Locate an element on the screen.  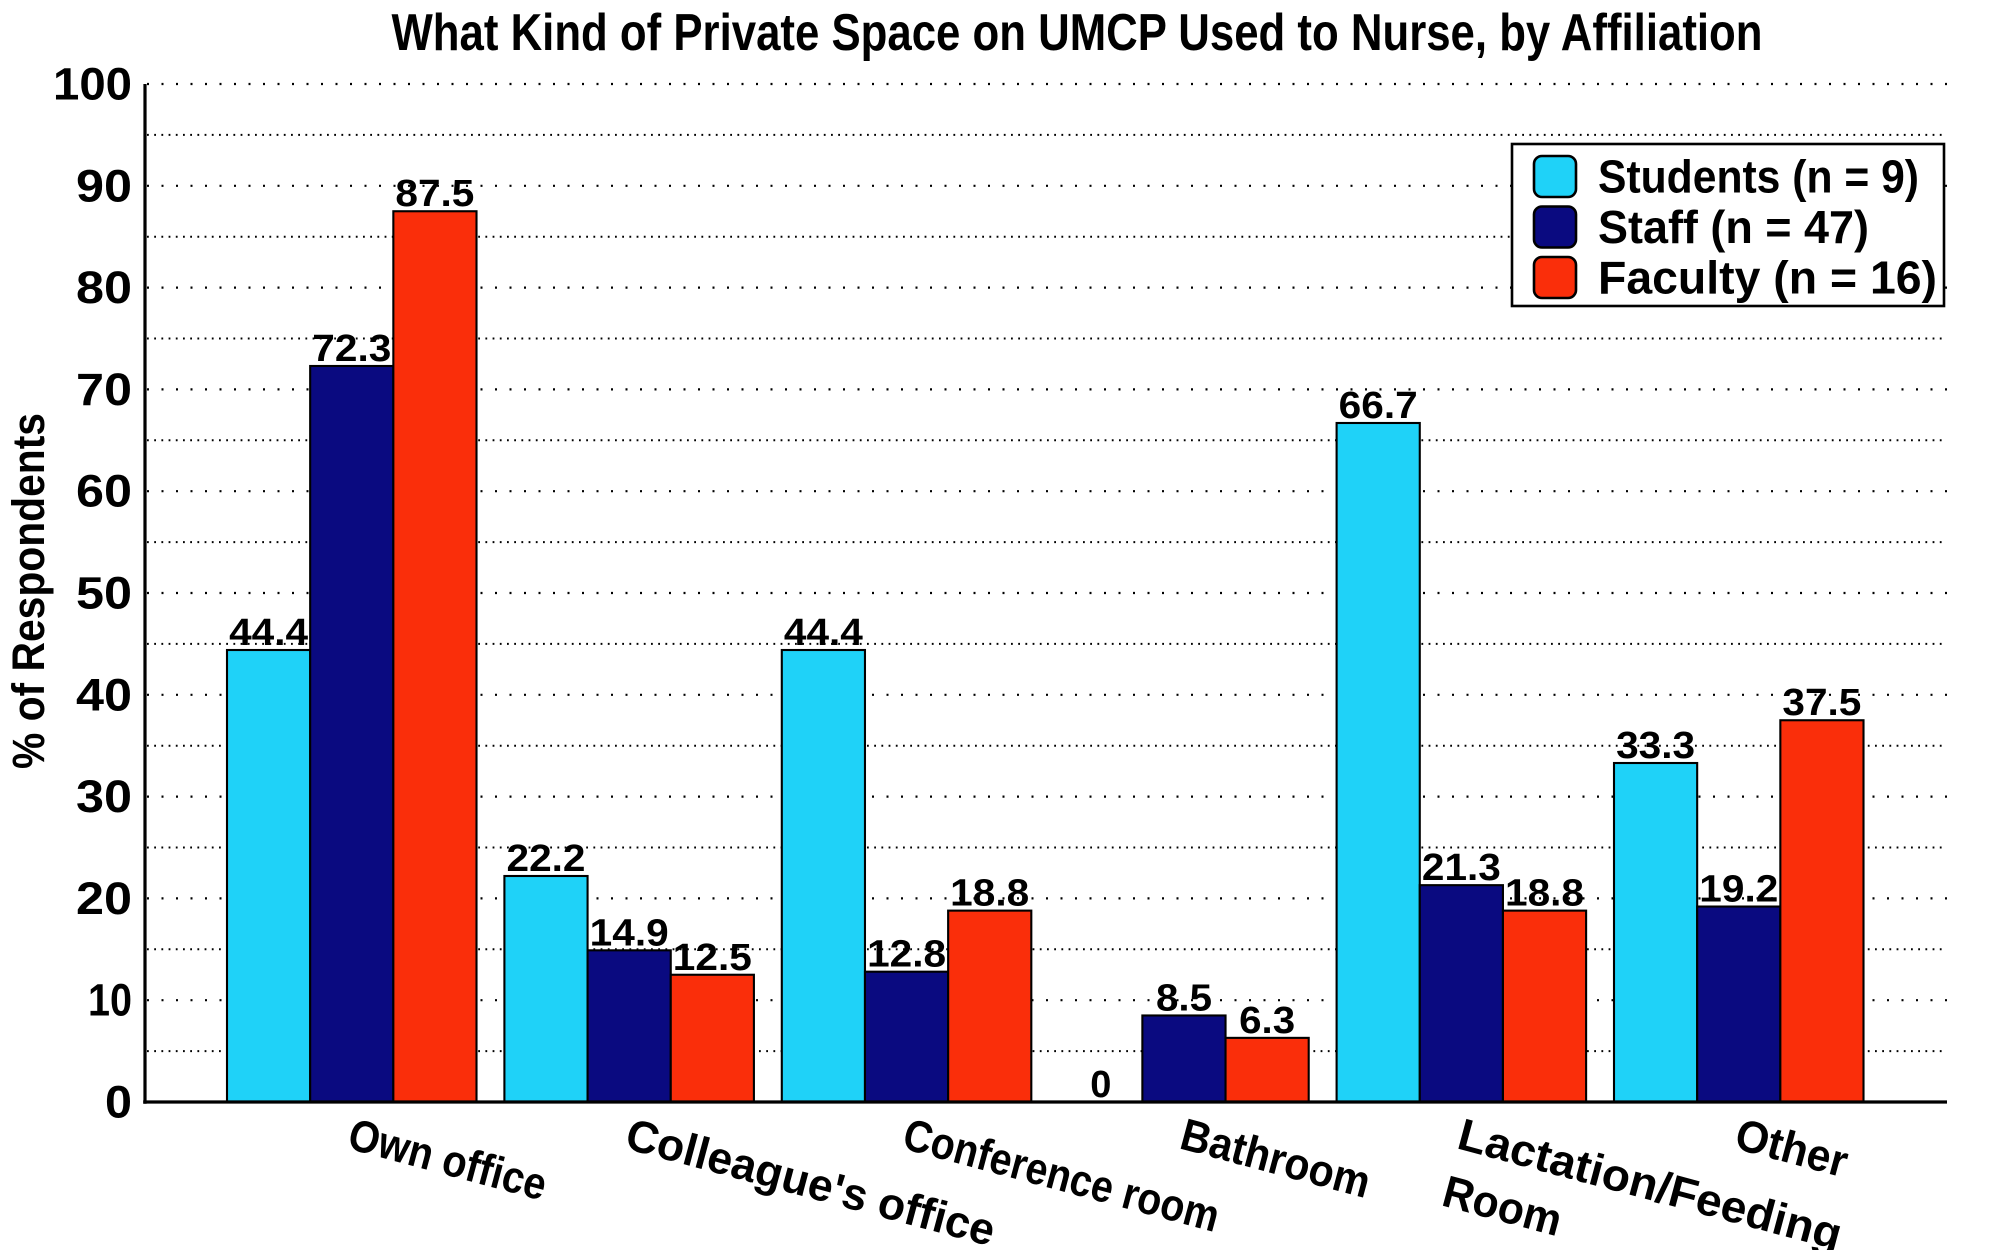
svg-text: 22.2 is located at coordinates (546, 859).